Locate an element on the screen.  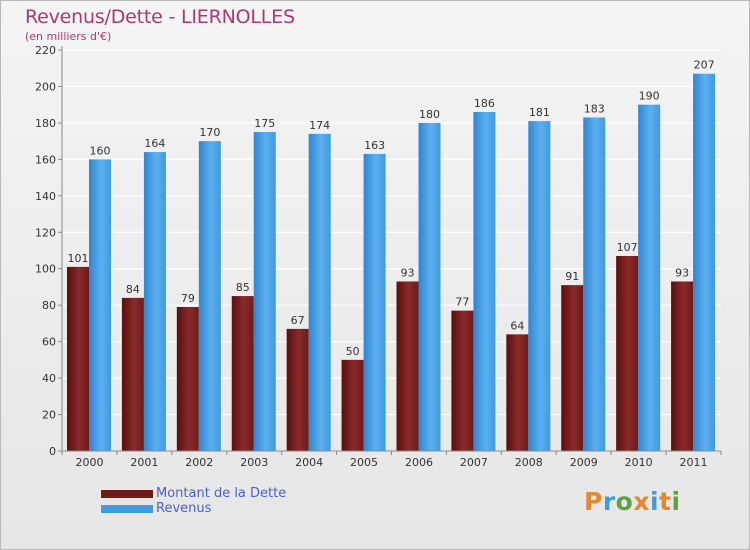
x-tick-label: 2005 is located at coordinates (364, 462).